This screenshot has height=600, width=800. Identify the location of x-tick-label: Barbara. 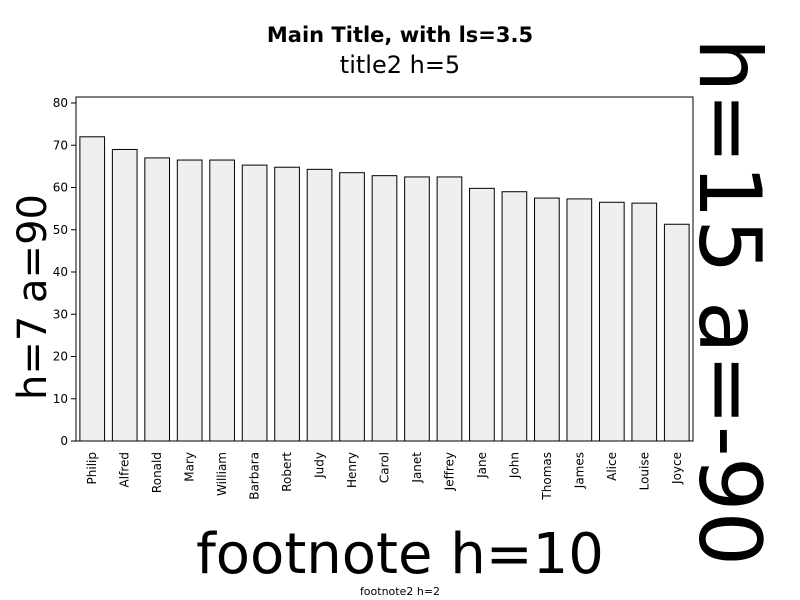
(255, 476).